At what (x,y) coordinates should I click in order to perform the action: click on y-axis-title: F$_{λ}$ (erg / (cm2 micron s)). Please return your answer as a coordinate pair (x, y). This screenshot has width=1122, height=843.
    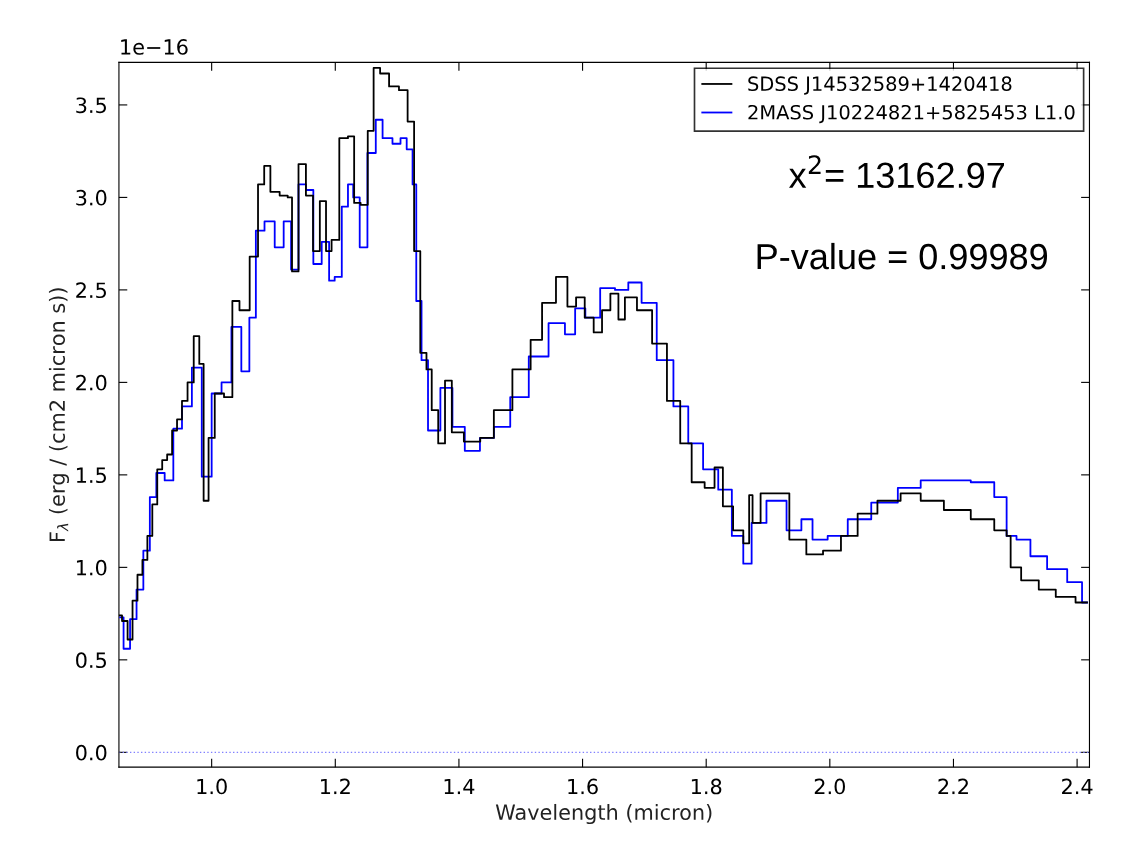
    Looking at the image, I should click on (59, 415).